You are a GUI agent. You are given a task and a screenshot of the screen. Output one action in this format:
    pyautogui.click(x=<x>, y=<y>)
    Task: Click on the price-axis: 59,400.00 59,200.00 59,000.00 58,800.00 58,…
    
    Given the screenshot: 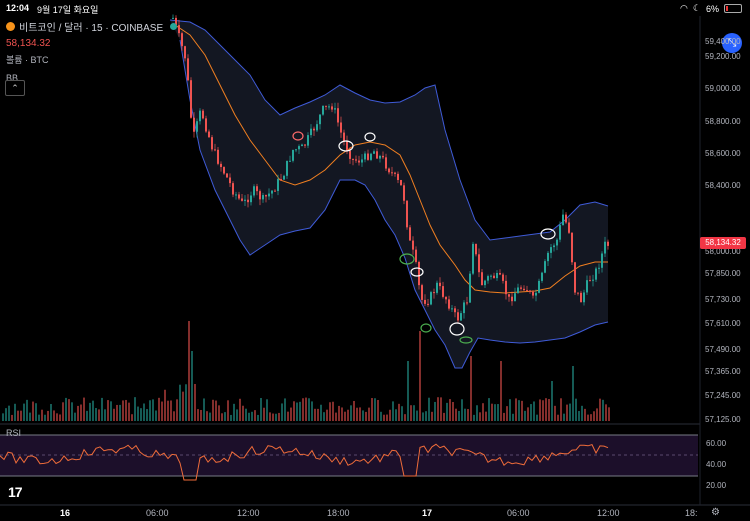 What is the action you would take?
    pyautogui.click(x=725, y=221)
    